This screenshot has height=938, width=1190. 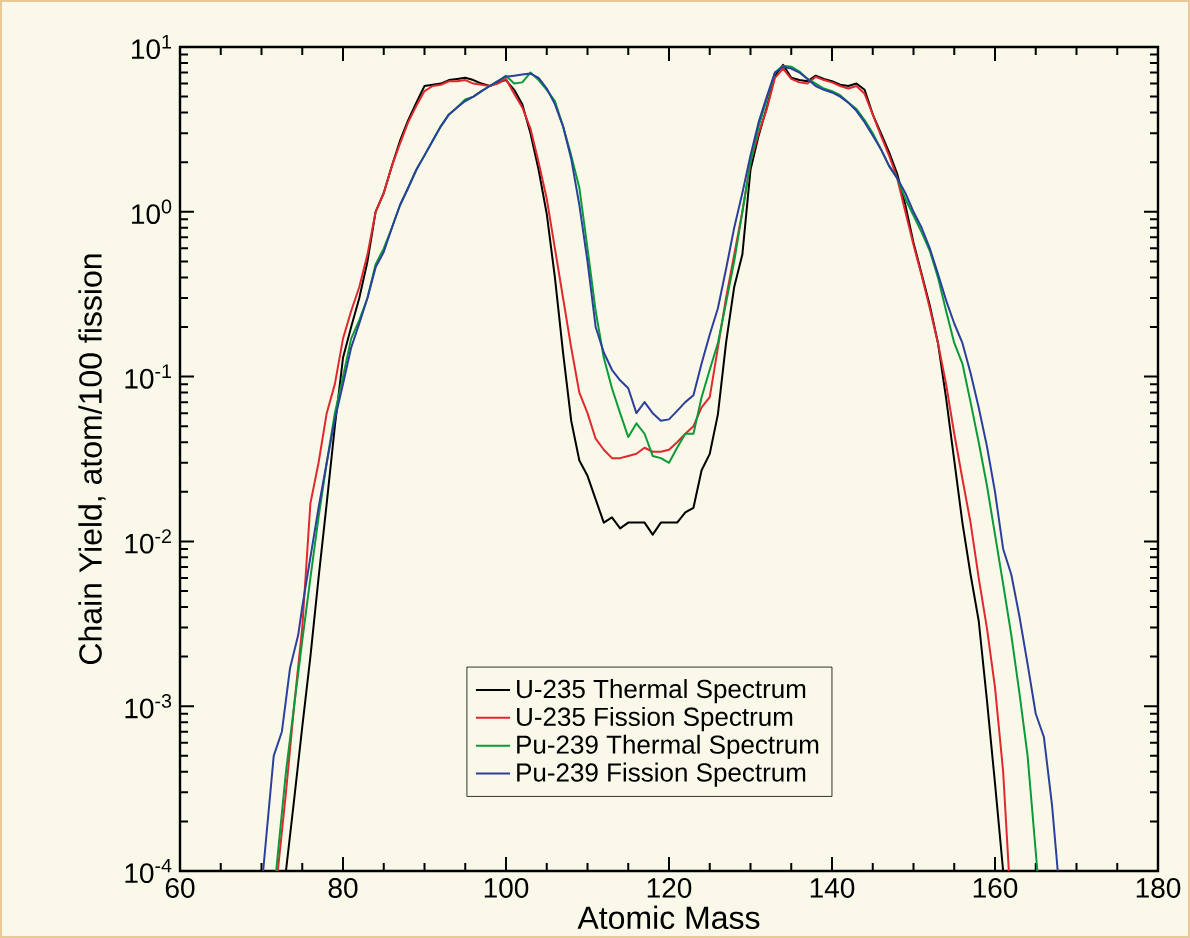 What do you see at coordinates (668, 917) in the screenshot?
I see `x-axis-title: Atomic Mass` at bounding box center [668, 917].